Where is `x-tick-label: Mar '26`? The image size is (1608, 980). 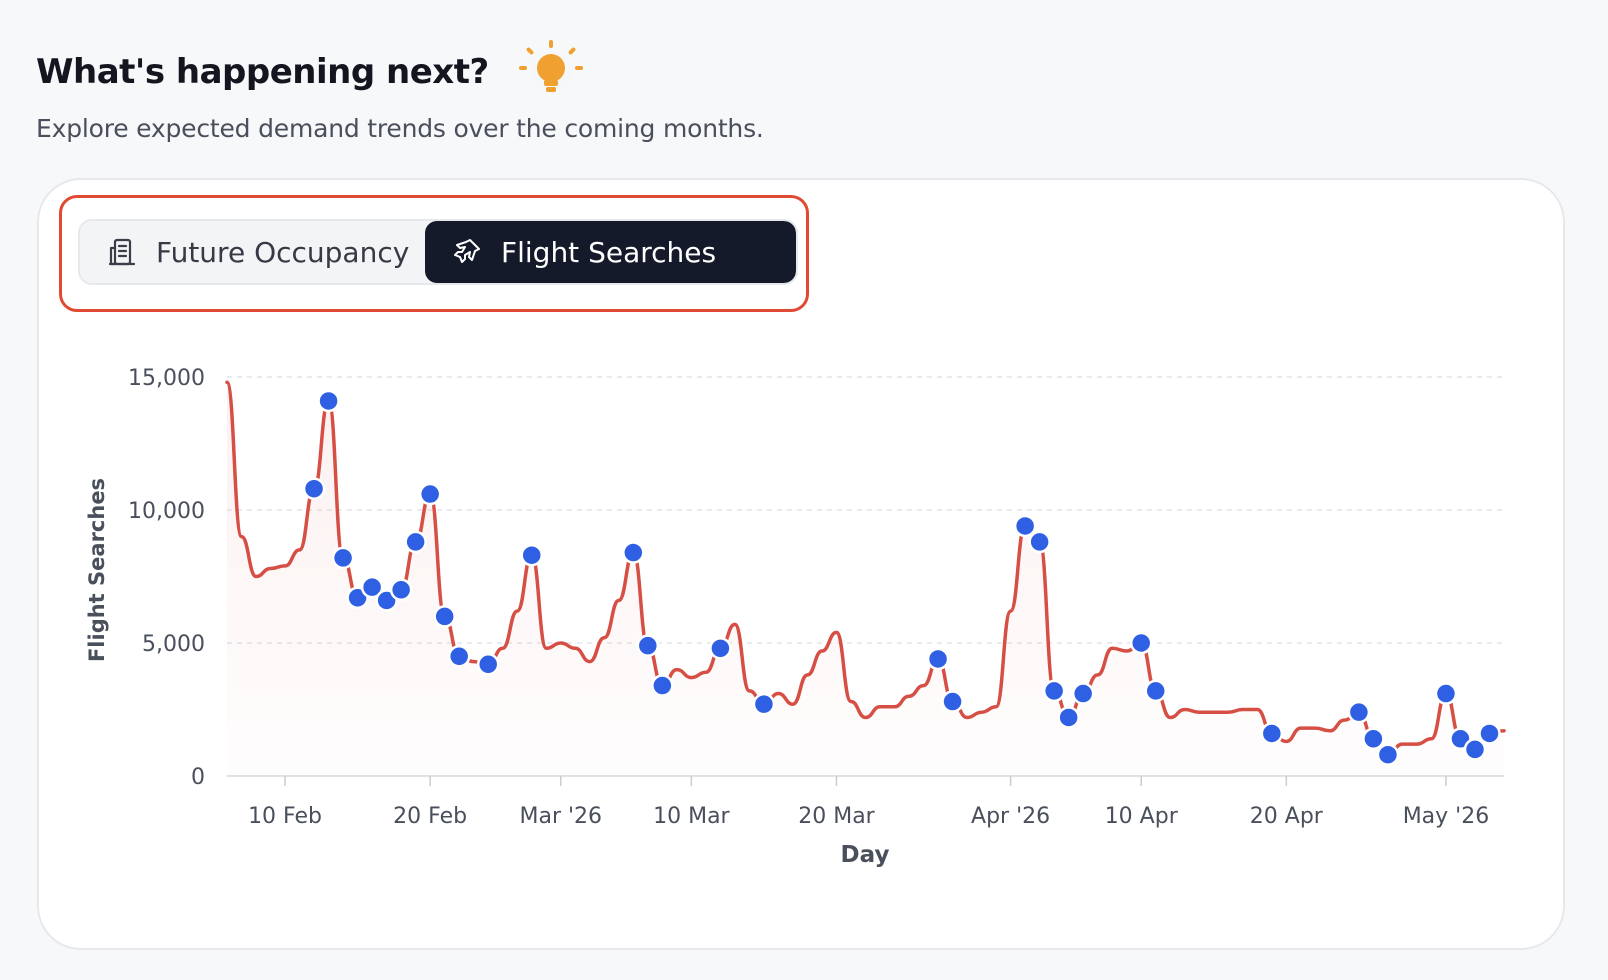
x-tick-label: Mar '26 is located at coordinates (560, 816).